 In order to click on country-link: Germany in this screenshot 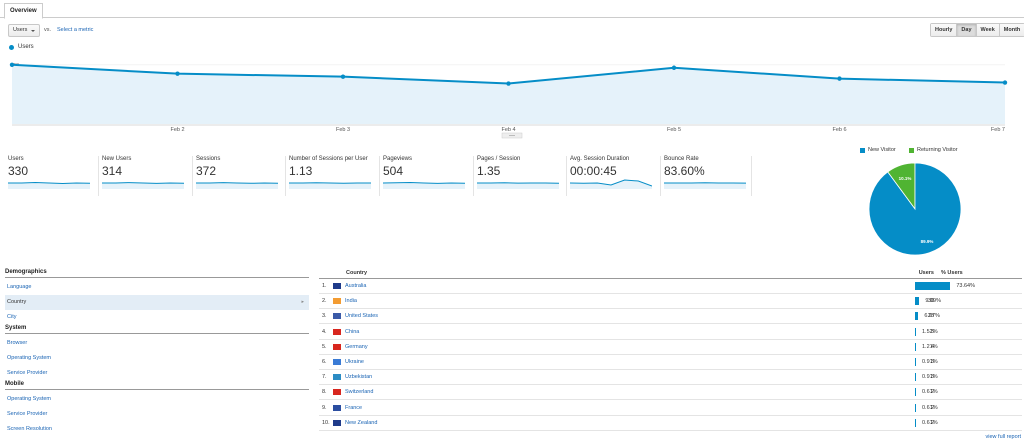, I will do `click(356, 346)`.